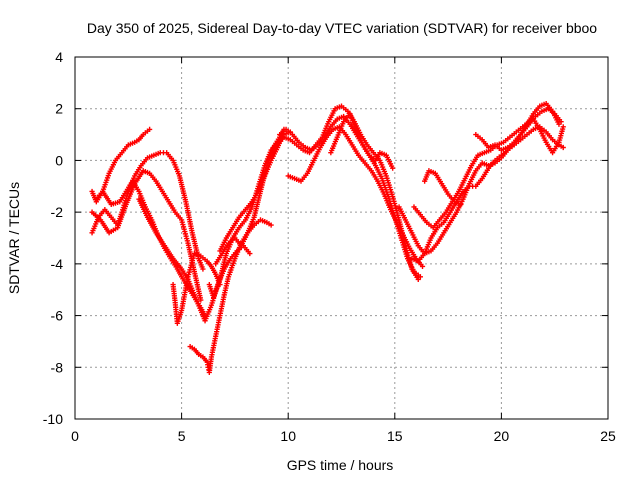 This screenshot has height=480, width=640. Describe the element at coordinates (75, 436) in the screenshot. I see `x-tick-label: 0` at that location.